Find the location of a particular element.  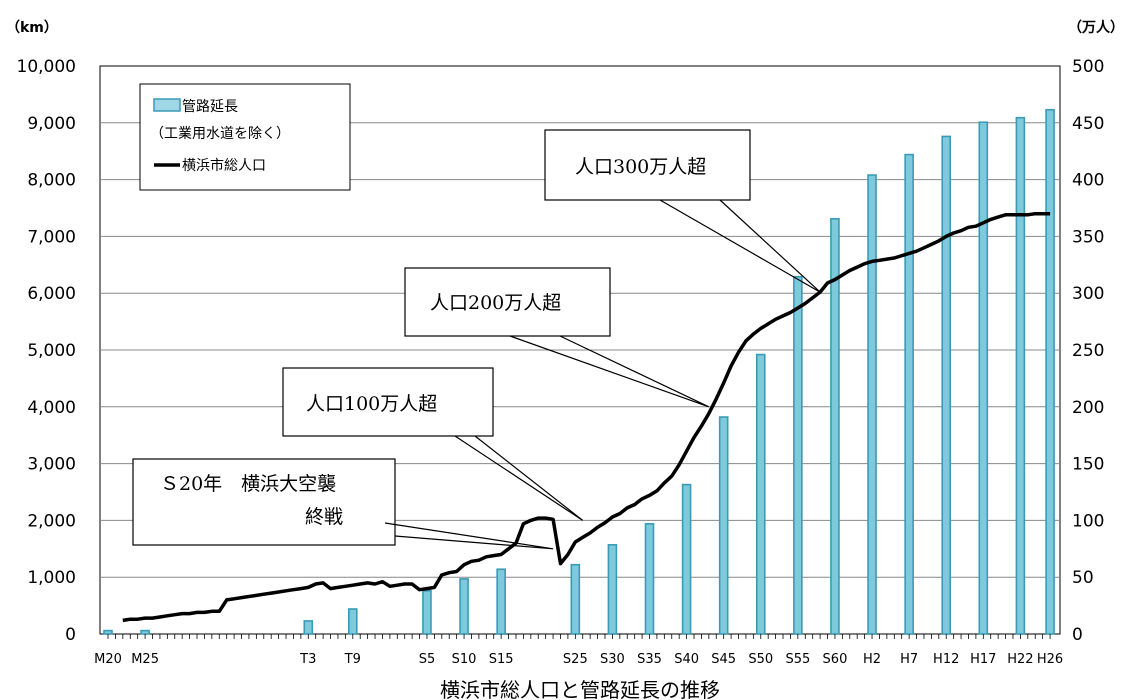

y-tick-label-left: 1,000 is located at coordinates (51, 578).